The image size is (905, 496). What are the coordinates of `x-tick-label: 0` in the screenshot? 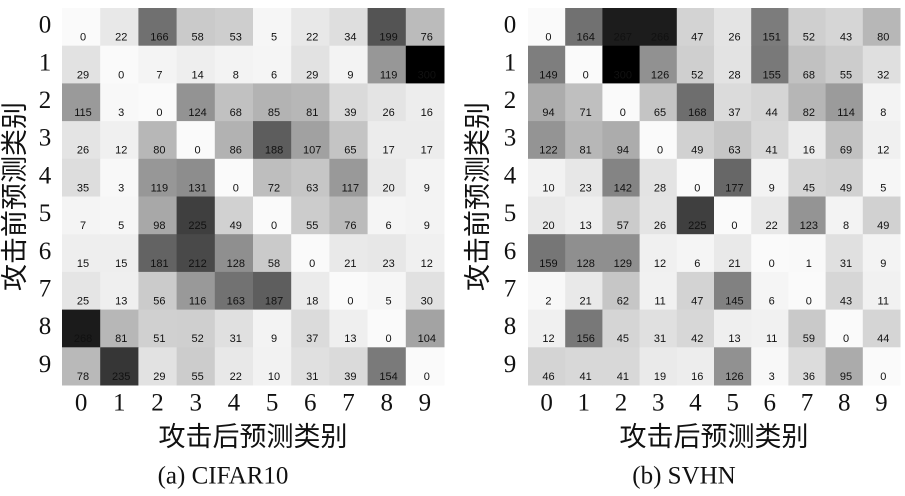 It's located at (546, 403).